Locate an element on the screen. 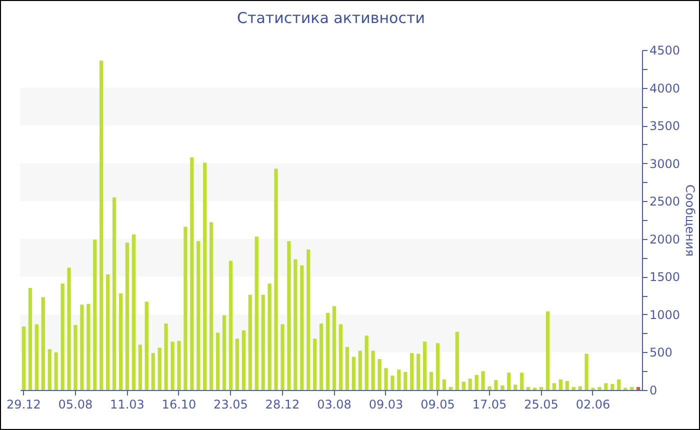 This screenshot has width=700, height=430. y-tick-label: 3000 is located at coordinates (665, 163).